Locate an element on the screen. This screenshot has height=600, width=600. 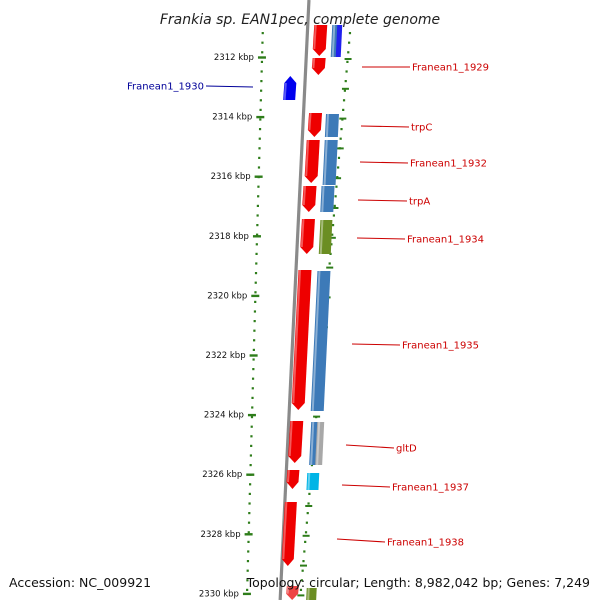
gene-label-group: gltD is located at coordinates (381, 449).